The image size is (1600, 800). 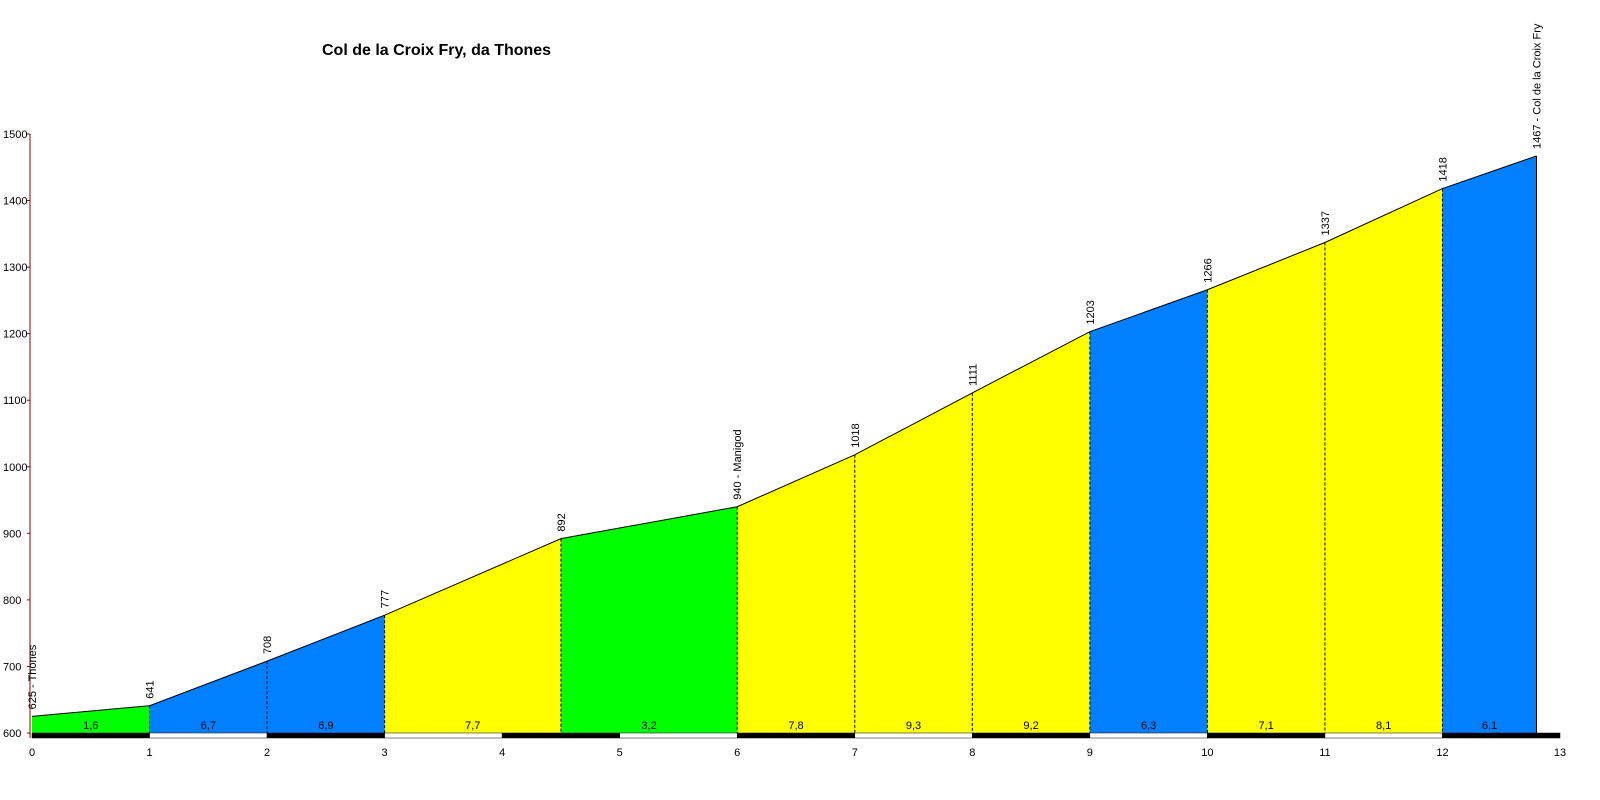 What do you see at coordinates (1324, 753) in the screenshot?
I see `x-tick-label-11: 11` at bounding box center [1324, 753].